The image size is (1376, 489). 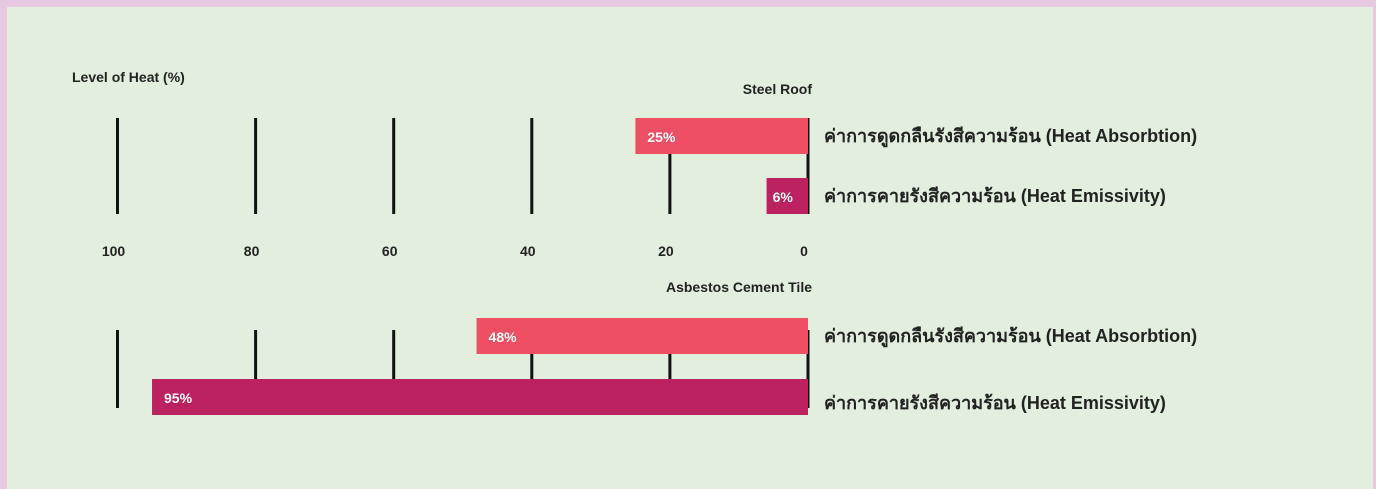 What do you see at coordinates (804, 251) in the screenshot?
I see `tick-label: 0` at bounding box center [804, 251].